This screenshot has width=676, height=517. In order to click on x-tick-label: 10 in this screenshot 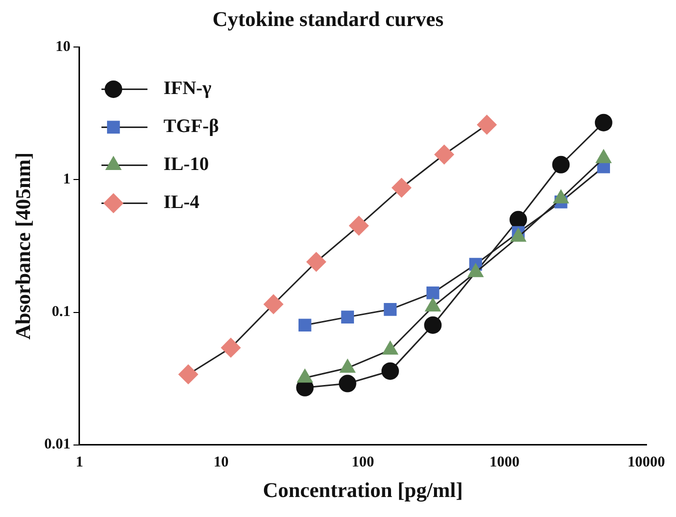, I will do `click(221, 462)`.